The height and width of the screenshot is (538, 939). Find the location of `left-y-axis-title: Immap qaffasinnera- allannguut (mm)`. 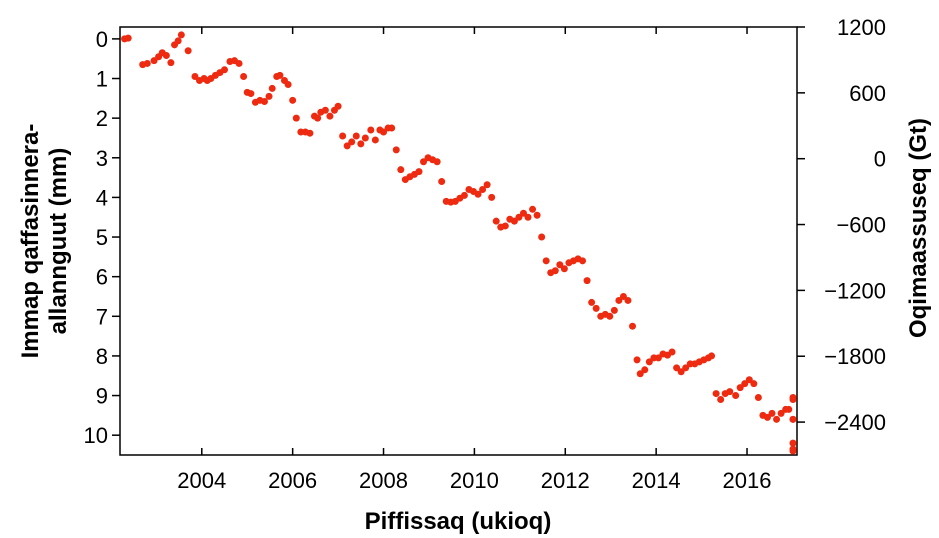

left-y-axis-title: Immap qaffasinnera- allannguut (mm) is located at coordinates (44, 241).